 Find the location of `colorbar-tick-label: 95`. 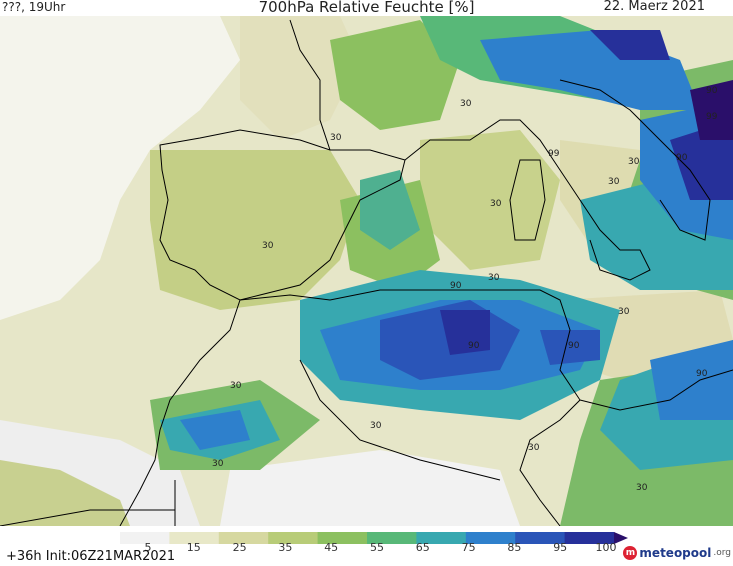

colorbar-tick-label: 95 is located at coordinates (560, 547).